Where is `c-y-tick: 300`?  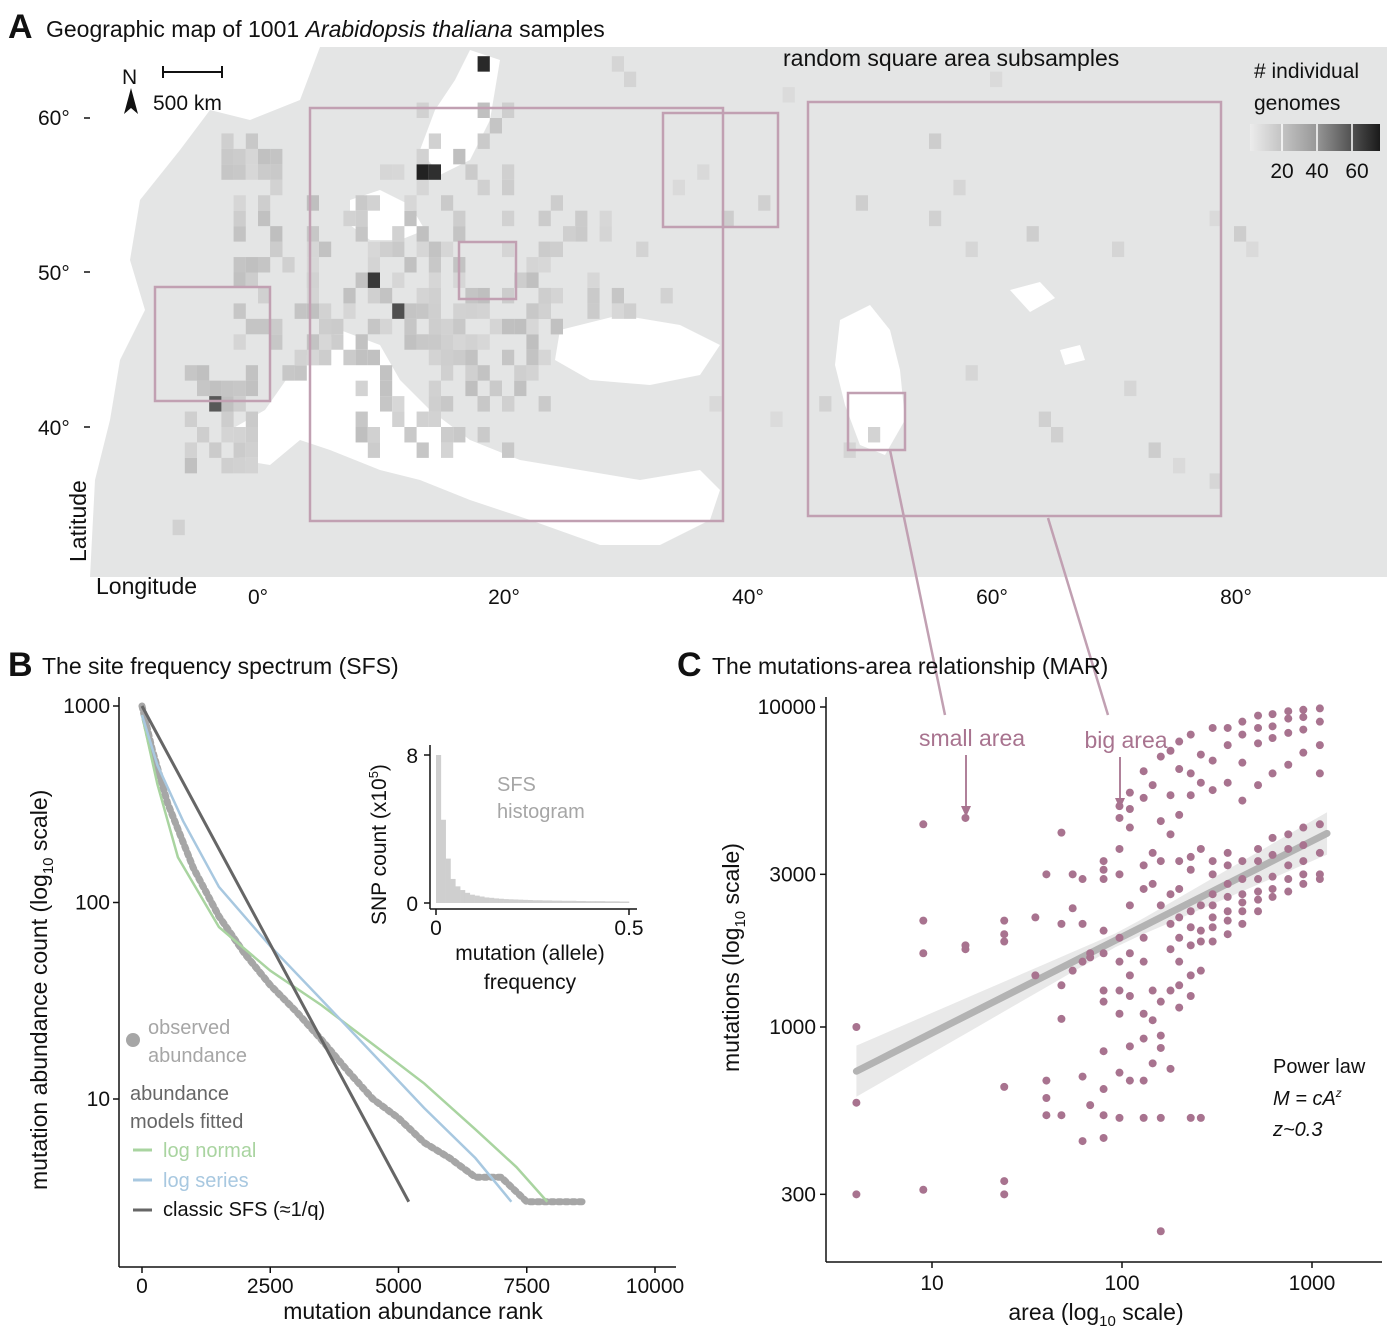
c-y-tick: 300 is located at coordinates (798, 1194).